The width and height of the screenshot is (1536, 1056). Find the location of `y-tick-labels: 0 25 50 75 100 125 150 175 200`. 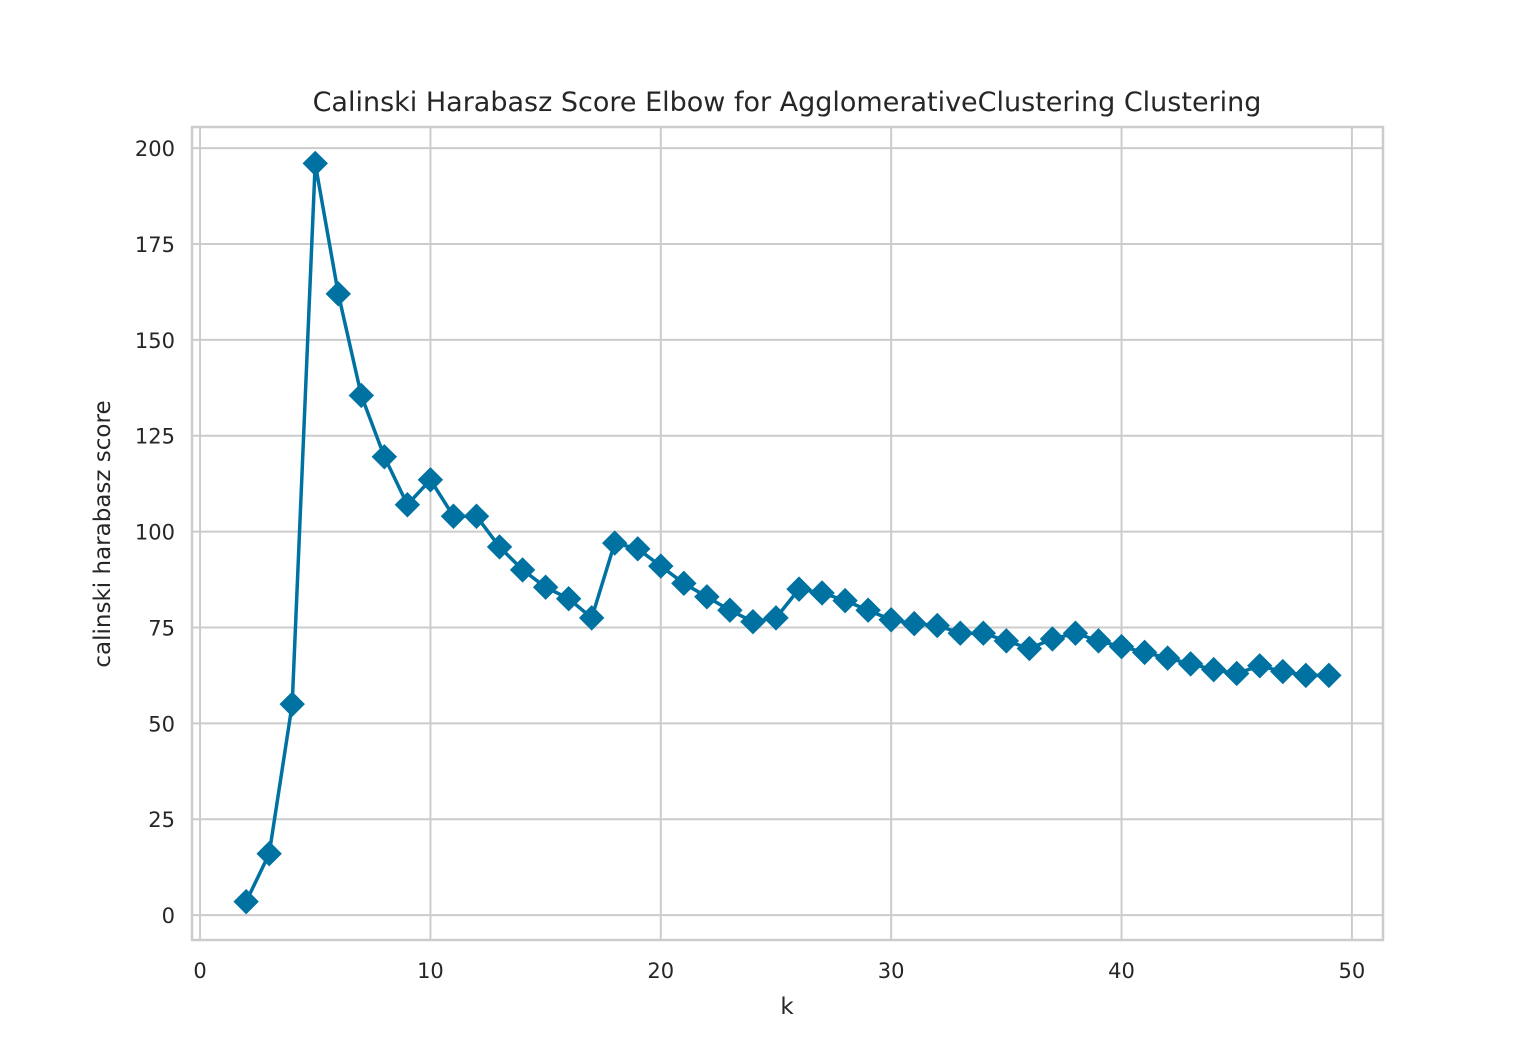

y-tick-labels: 0 25 50 75 100 125 150 175 200 is located at coordinates (155, 532).